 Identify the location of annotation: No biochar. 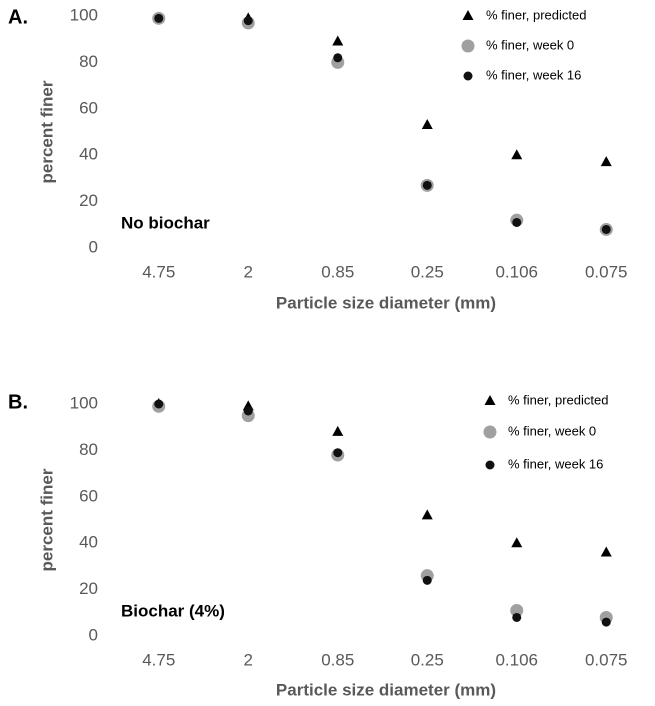
(165, 222).